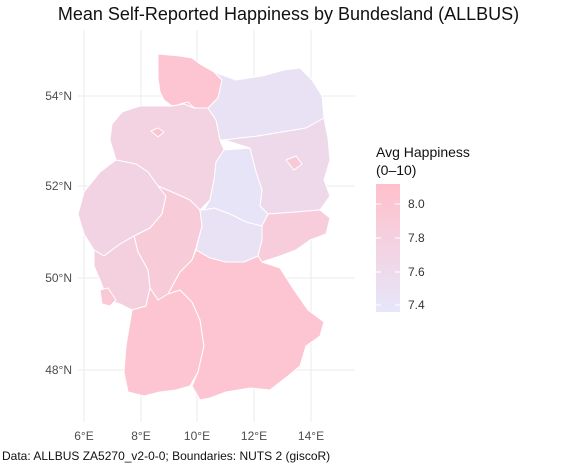  What do you see at coordinates (416, 238) in the screenshot?
I see `legend-tick-7-8: 7.8` at bounding box center [416, 238].